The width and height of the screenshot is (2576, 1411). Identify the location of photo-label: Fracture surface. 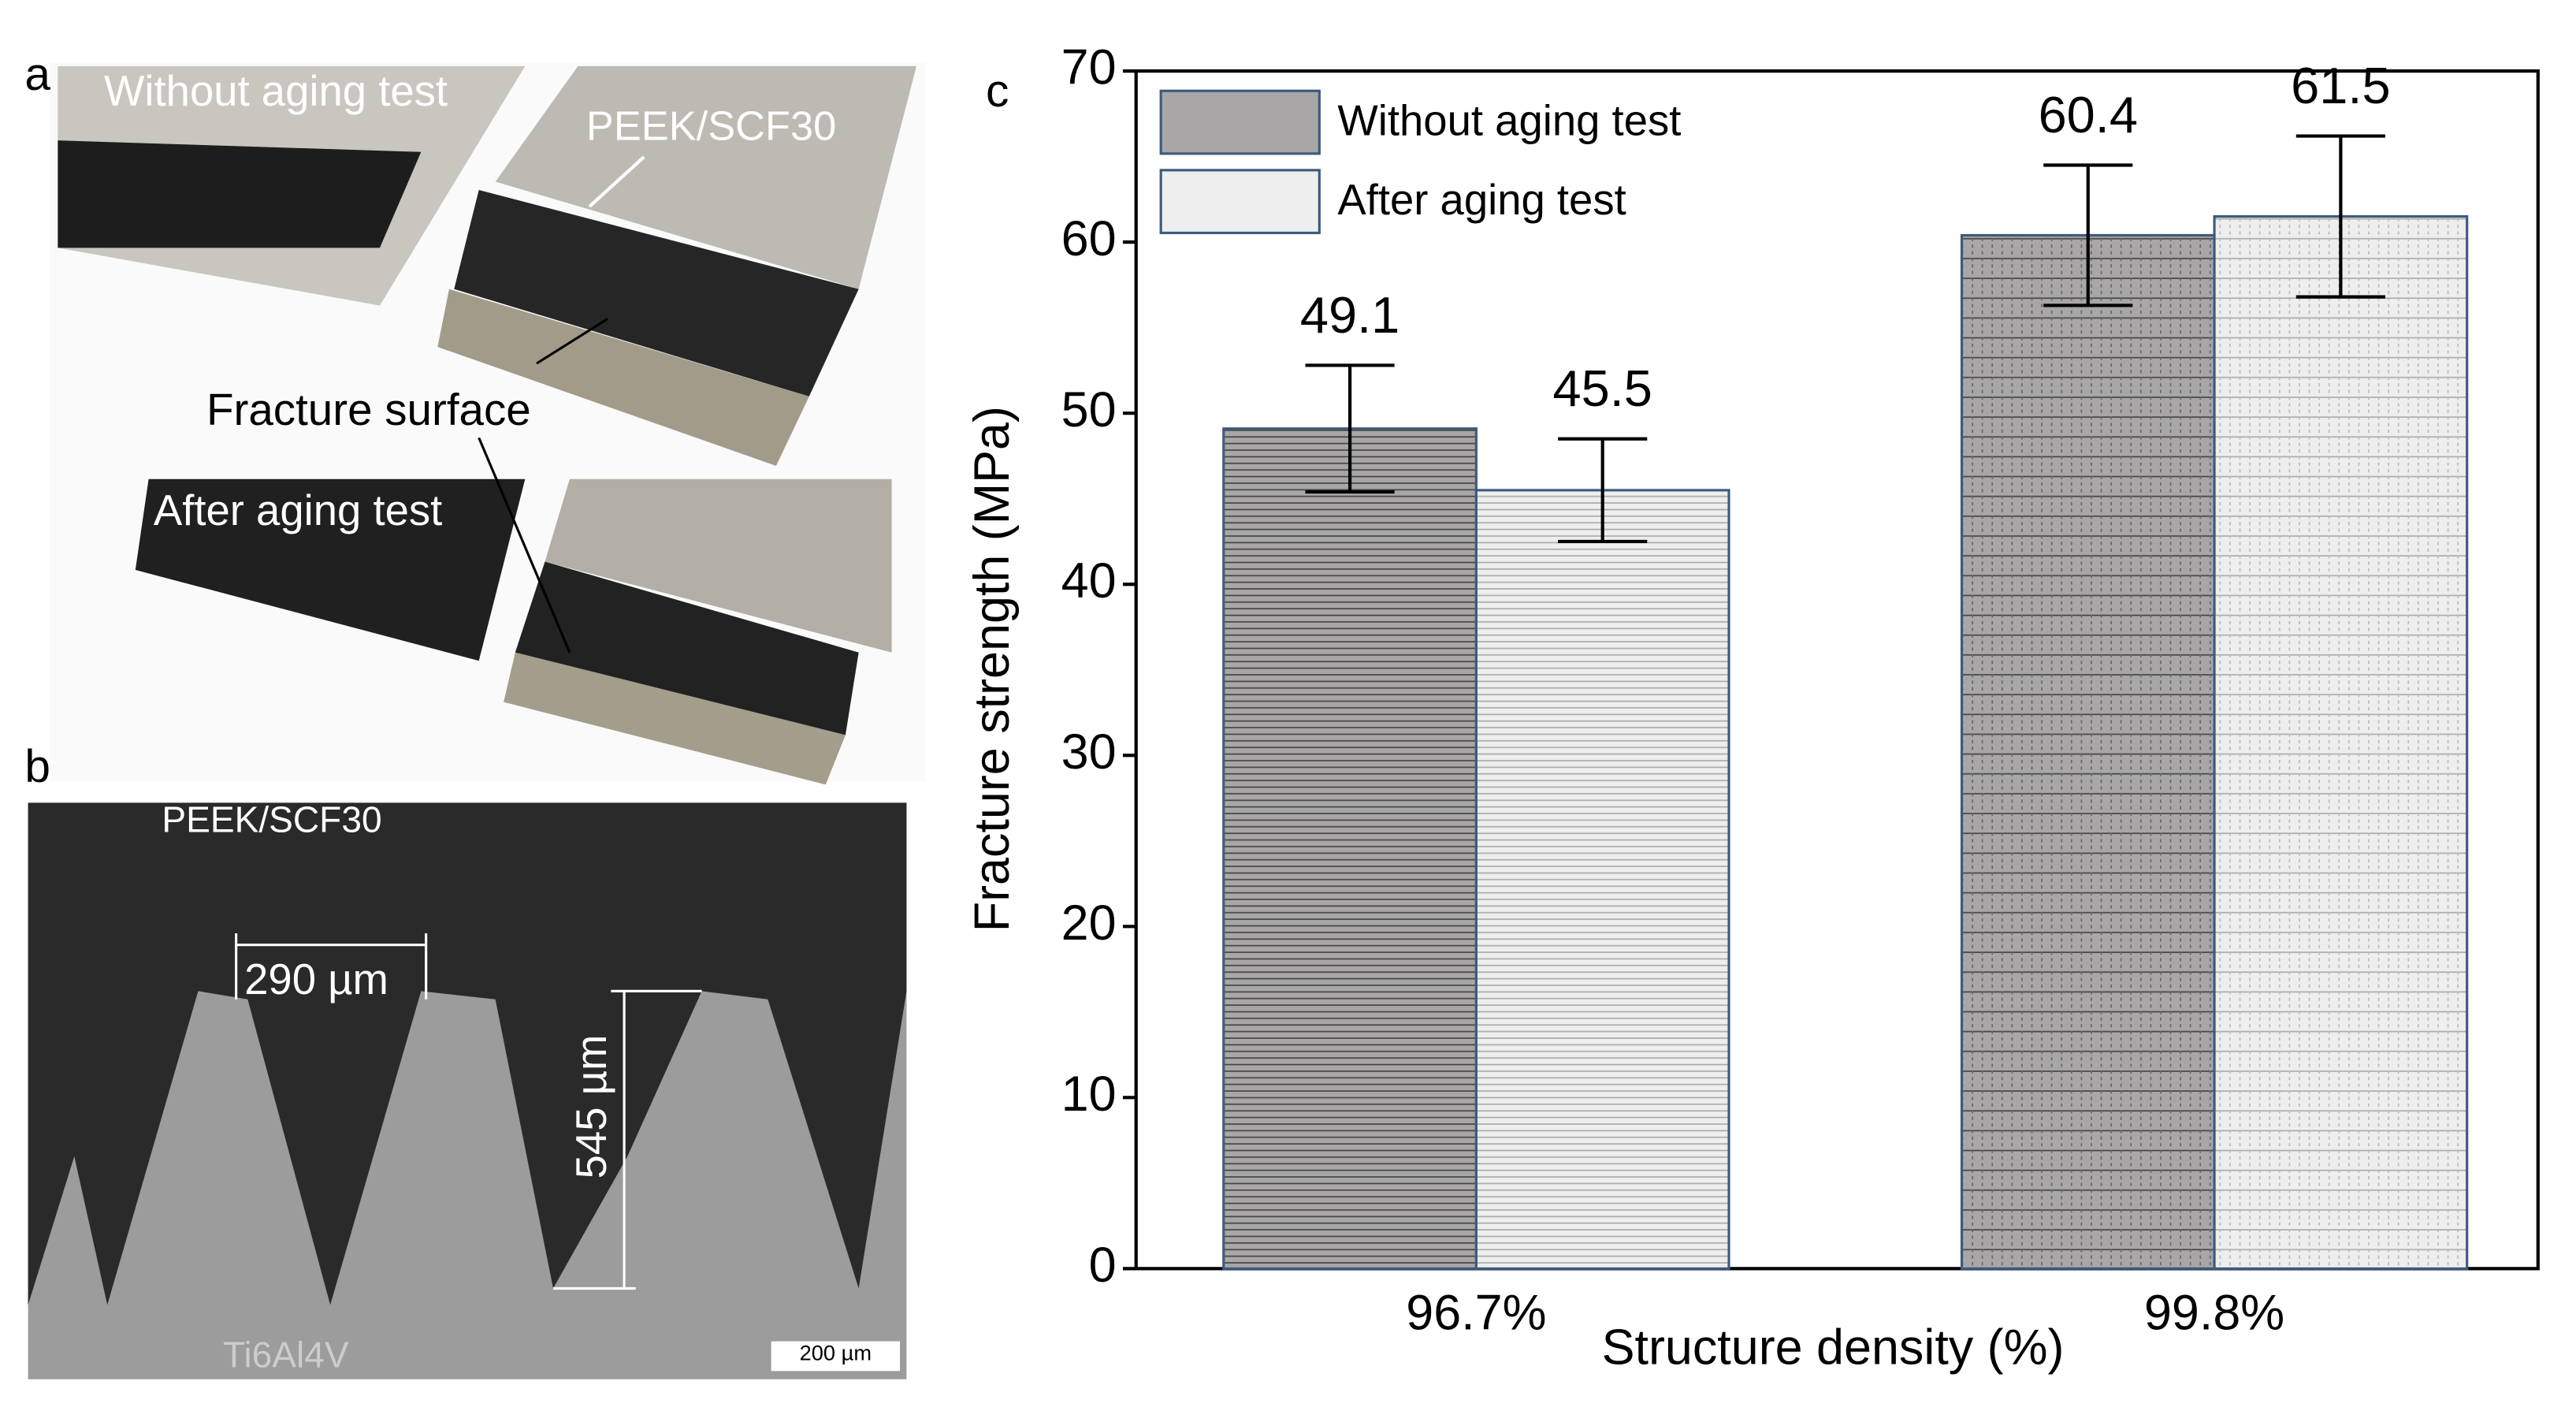
(368, 409).